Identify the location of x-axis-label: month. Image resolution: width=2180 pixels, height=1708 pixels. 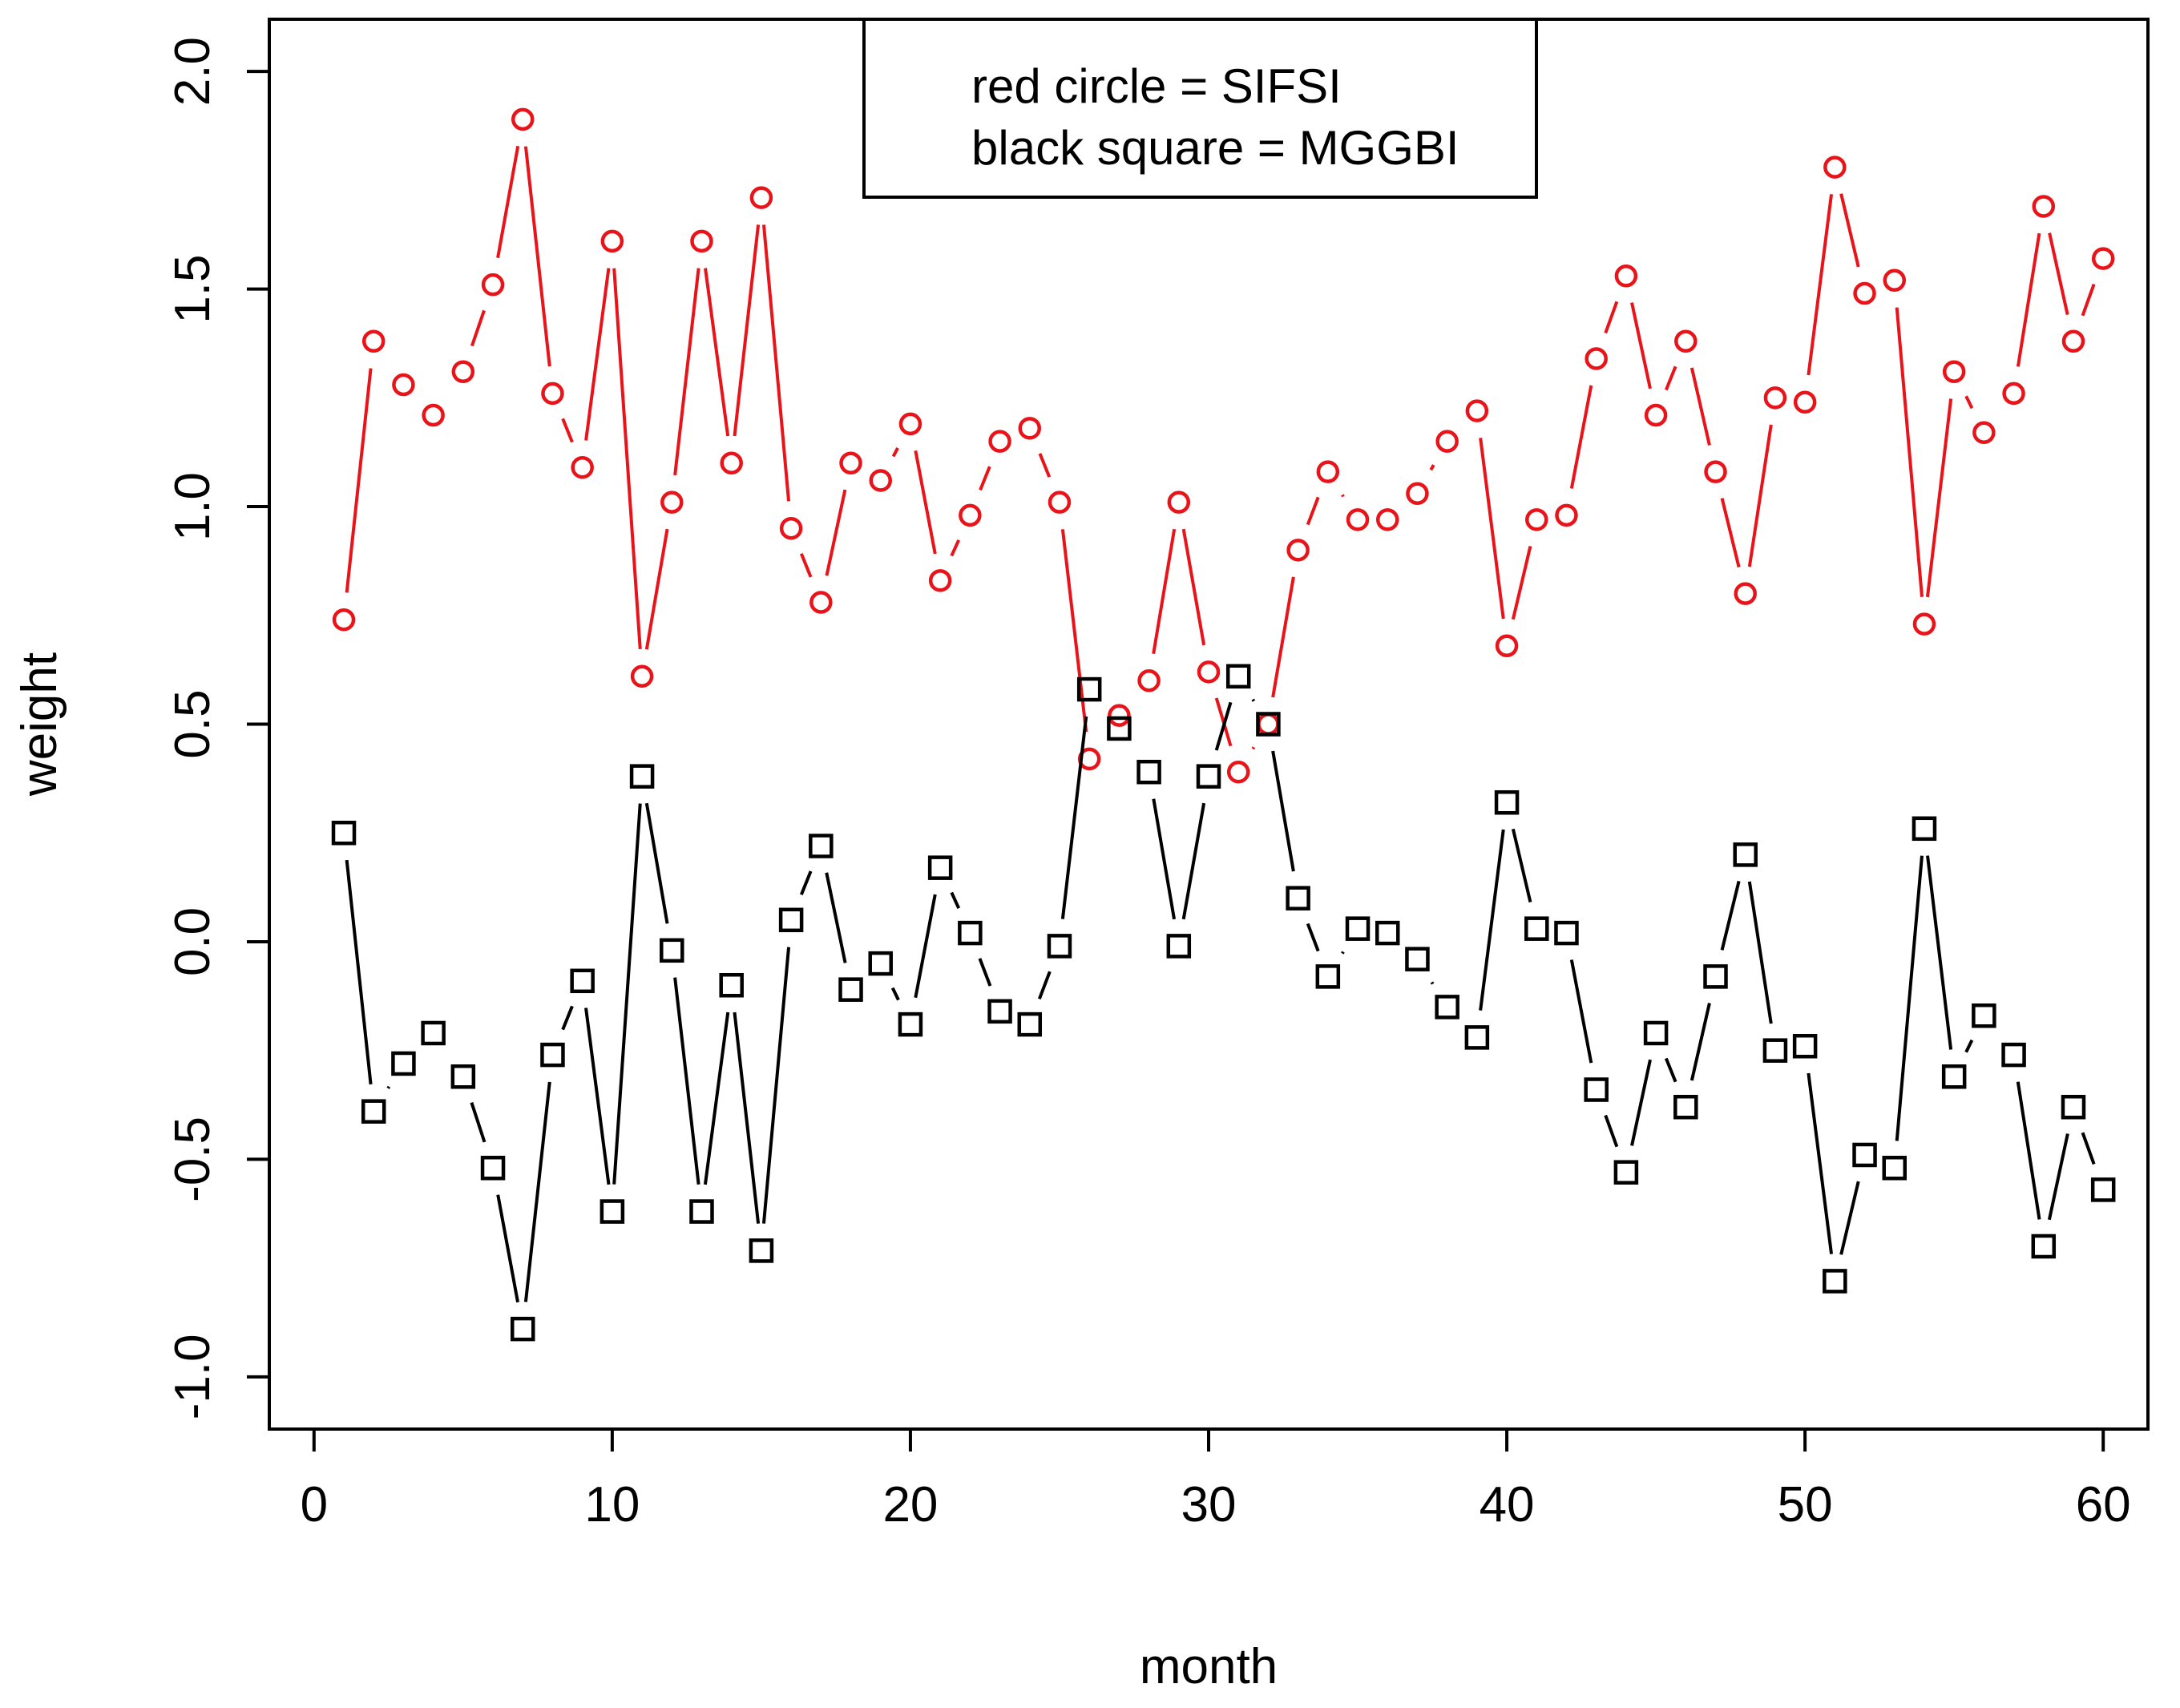
(1209, 1666).